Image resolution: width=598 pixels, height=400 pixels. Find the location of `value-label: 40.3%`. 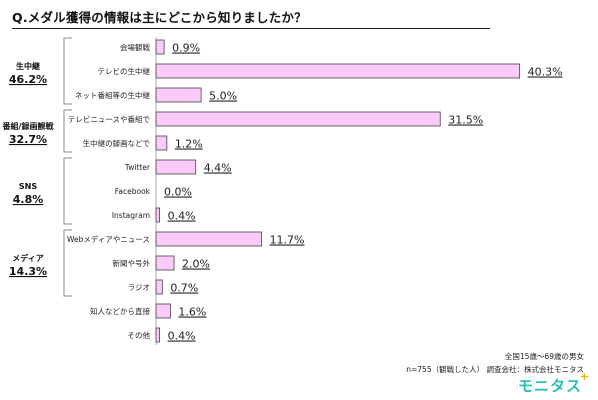

value-label: 40.3% is located at coordinates (545, 72).